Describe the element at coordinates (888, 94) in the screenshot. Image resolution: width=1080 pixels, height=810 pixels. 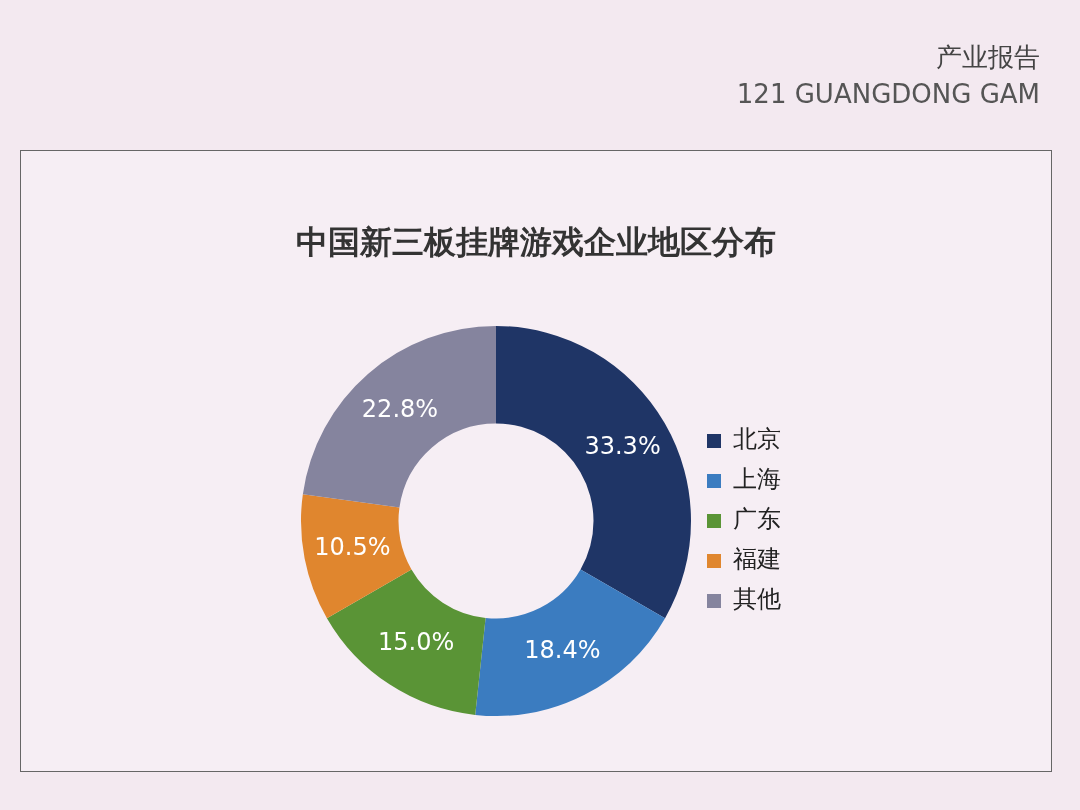
I see `text: 121 GUANGDONG GAM` at that location.